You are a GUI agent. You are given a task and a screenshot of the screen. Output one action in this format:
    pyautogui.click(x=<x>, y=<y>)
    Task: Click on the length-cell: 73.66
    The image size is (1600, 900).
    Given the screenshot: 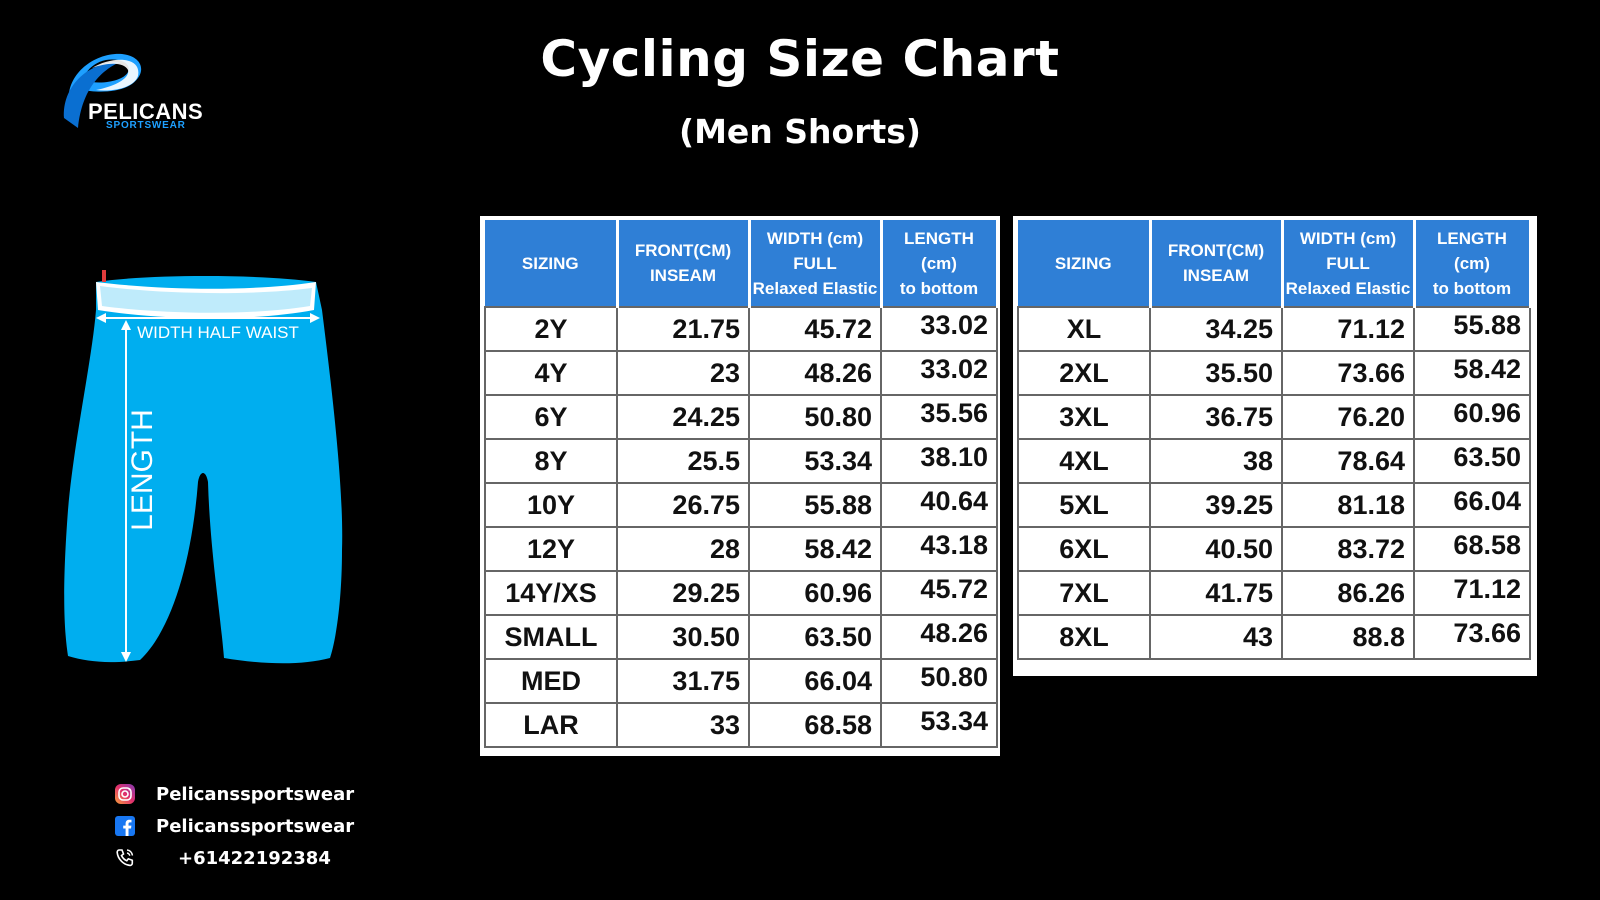 What is the action you would take?
    pyautogui.click(x=1472, y=637)
    